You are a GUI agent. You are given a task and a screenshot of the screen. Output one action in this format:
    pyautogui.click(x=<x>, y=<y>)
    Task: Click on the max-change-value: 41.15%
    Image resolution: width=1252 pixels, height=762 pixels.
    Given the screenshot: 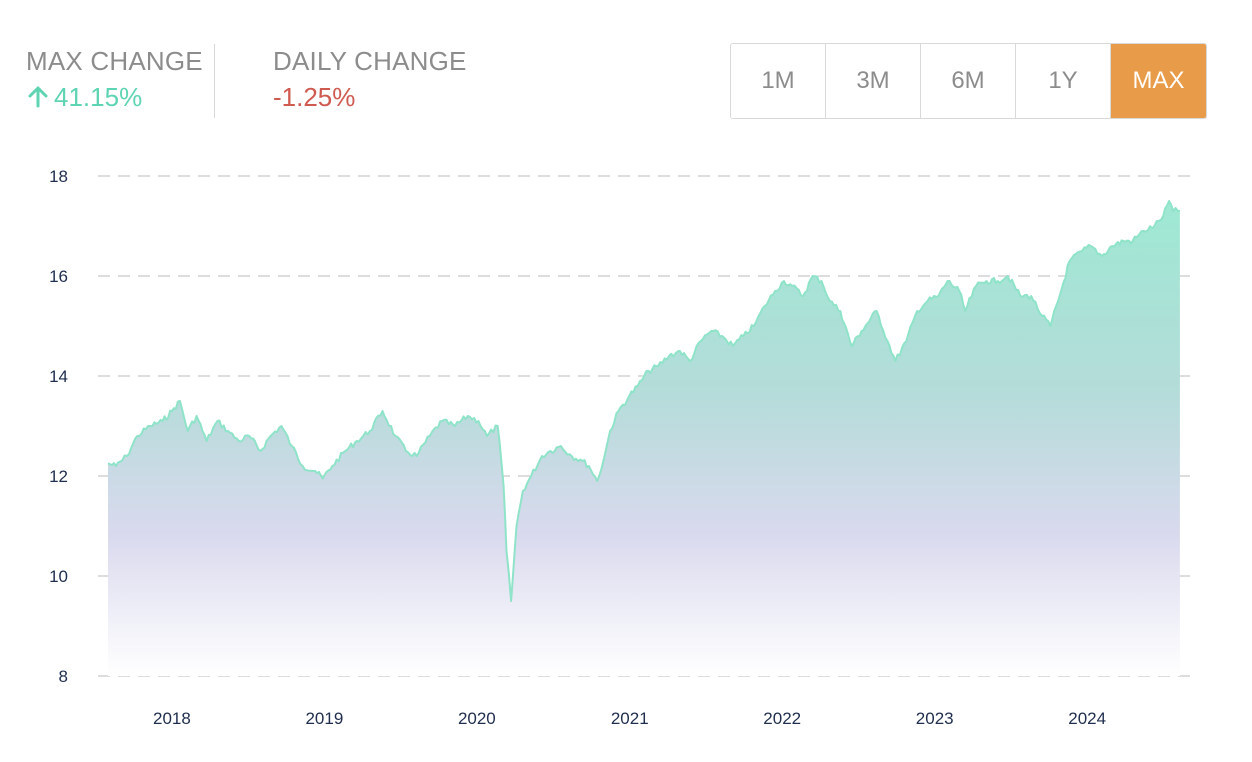 What is the action you would take?
    pyautogui.click(x=98, y=97)
    